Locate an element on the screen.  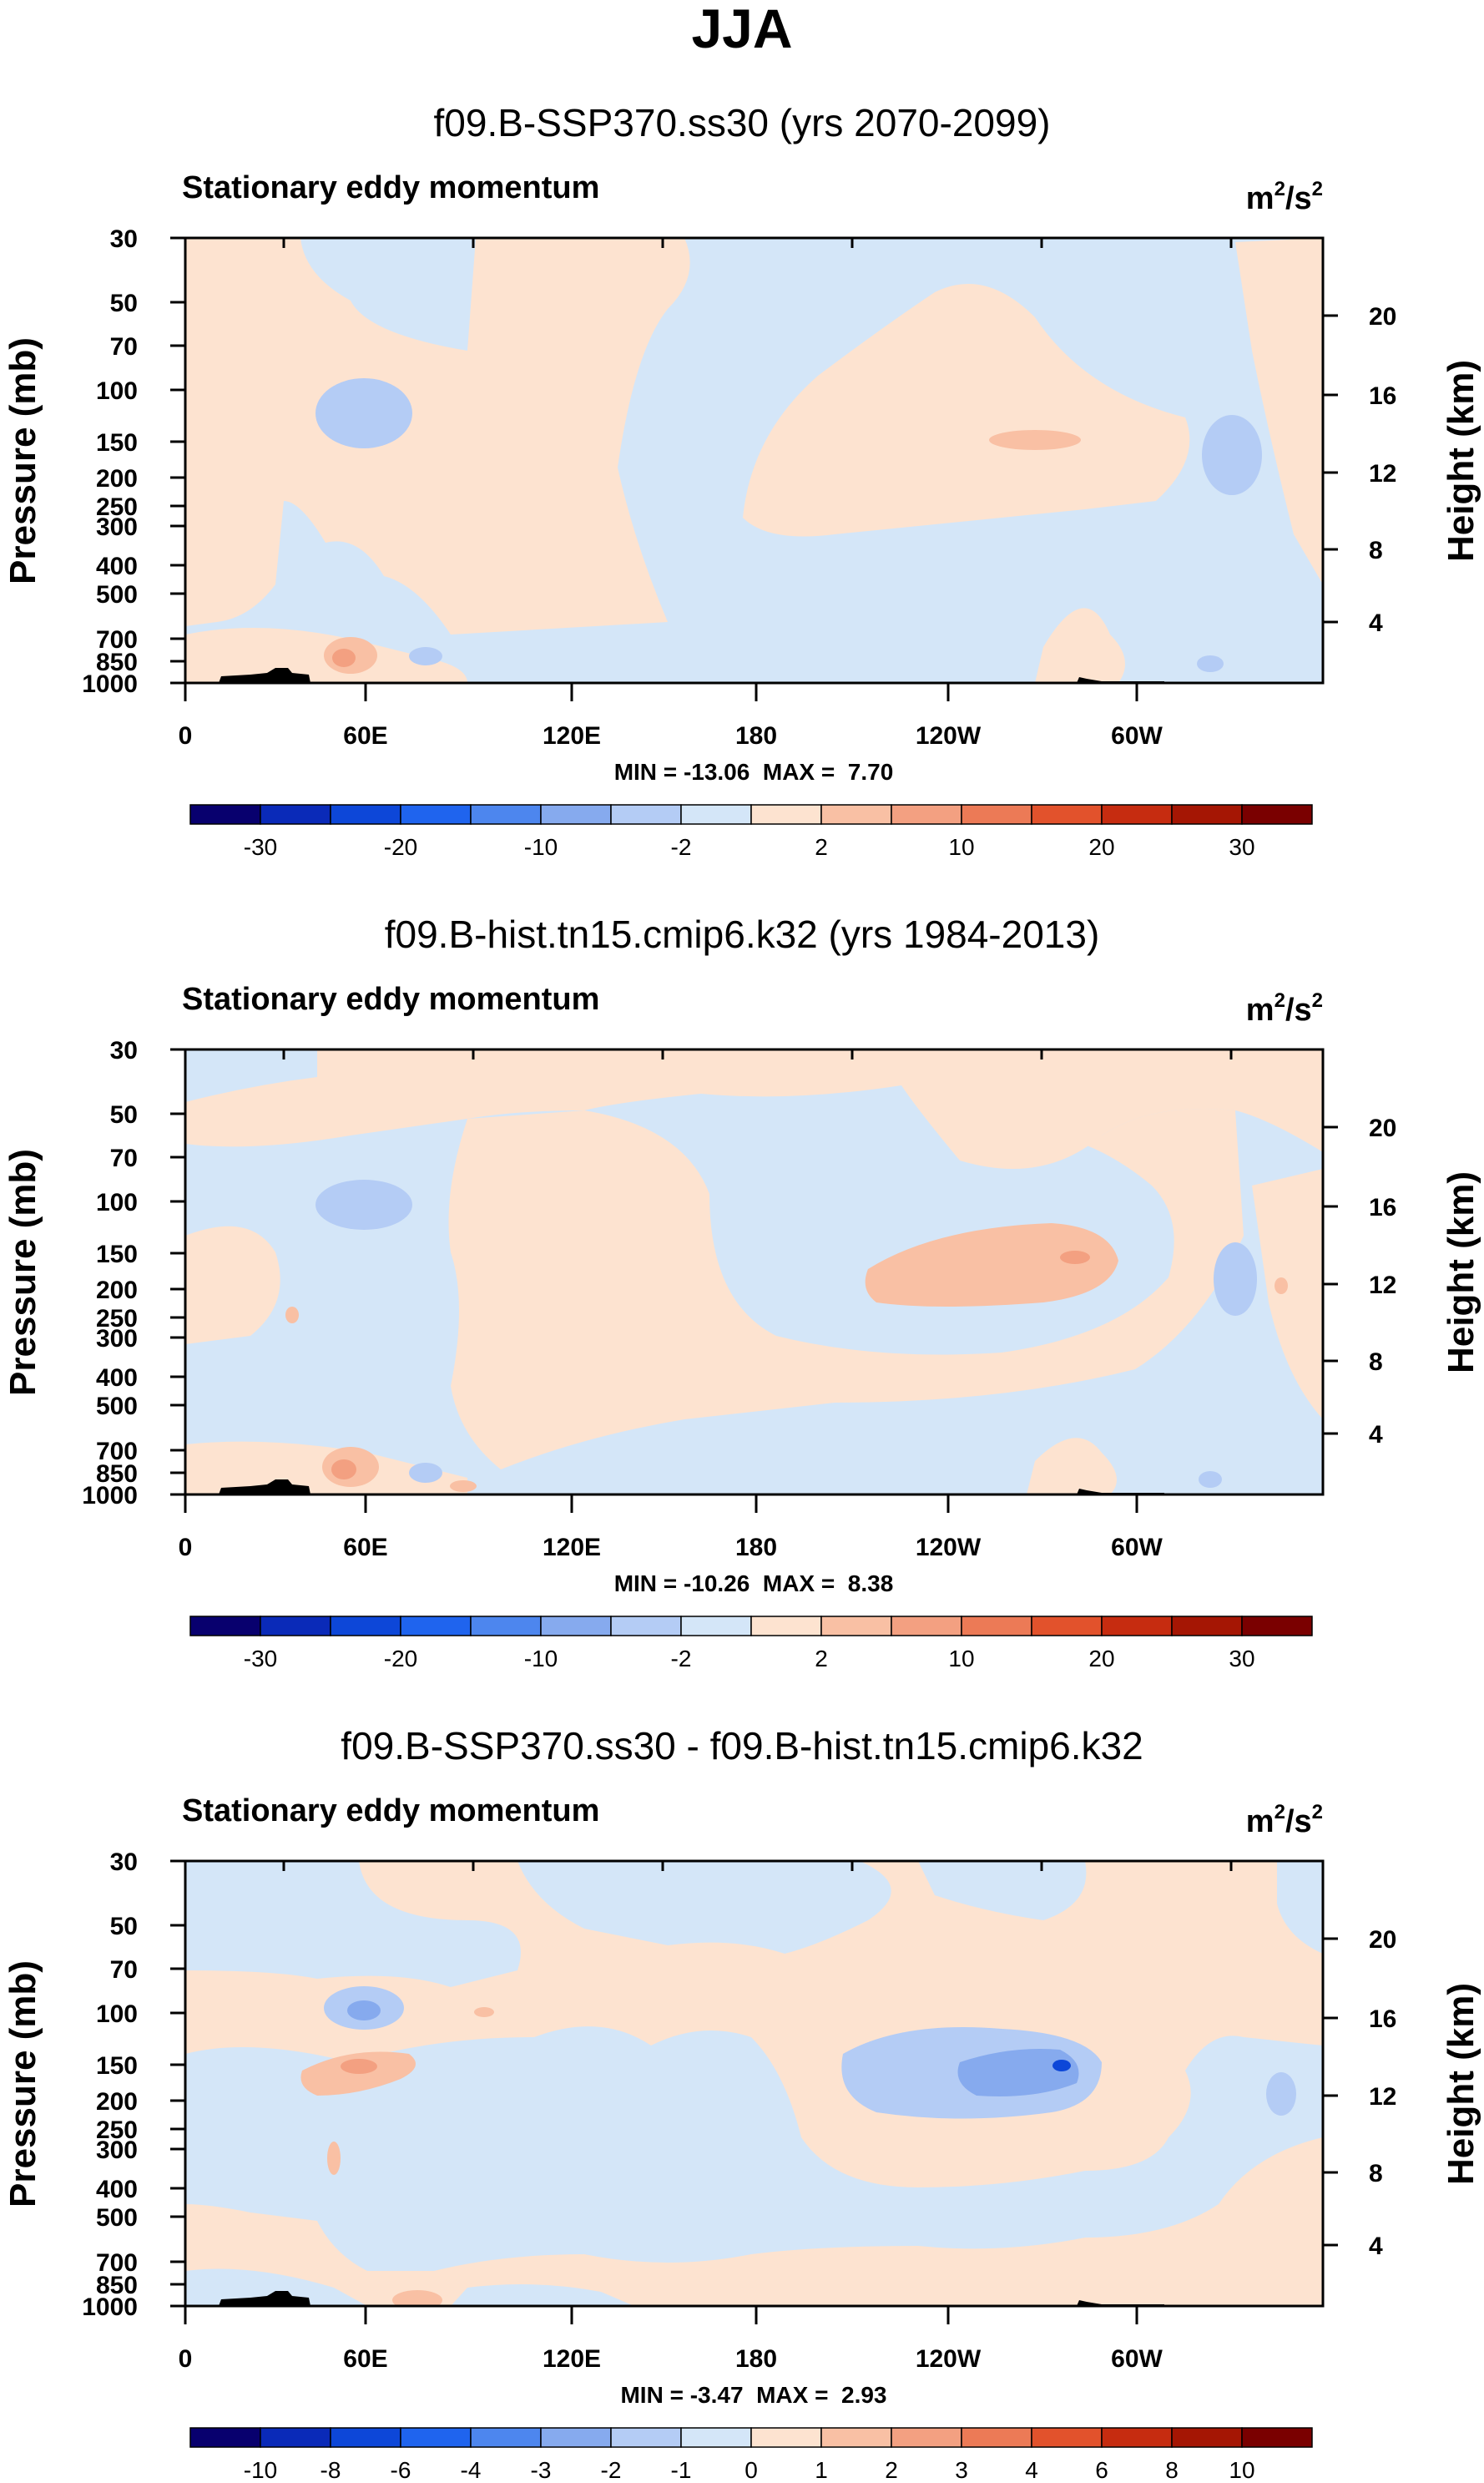
y-axis-label: Pressure (mb) is located at coordinates (23, 460).